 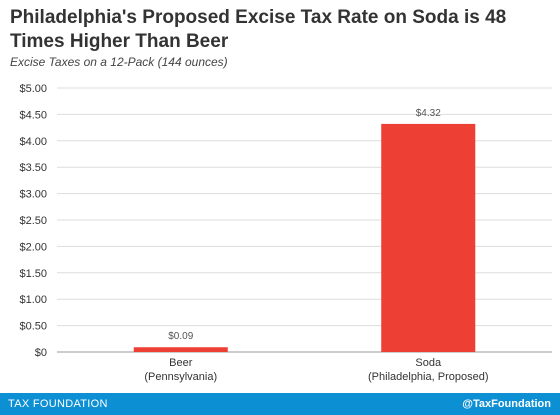 What do you see at coordinates (428, 377) in the screenshot?
I see `x-category-label: (Philadelphia, Proposed)` at bounding box center [428, 377].